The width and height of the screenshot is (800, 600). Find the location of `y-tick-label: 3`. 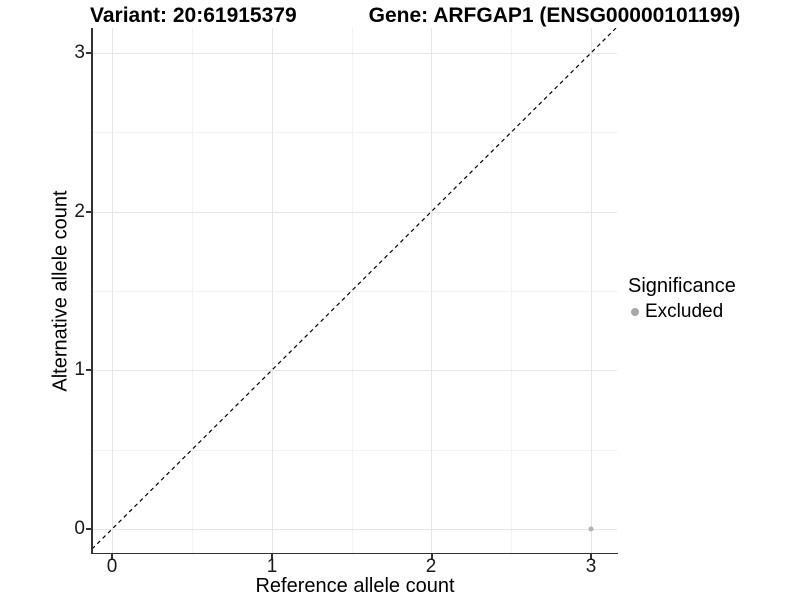

y-tick-label: 3 is located at coordinates (79, 52).